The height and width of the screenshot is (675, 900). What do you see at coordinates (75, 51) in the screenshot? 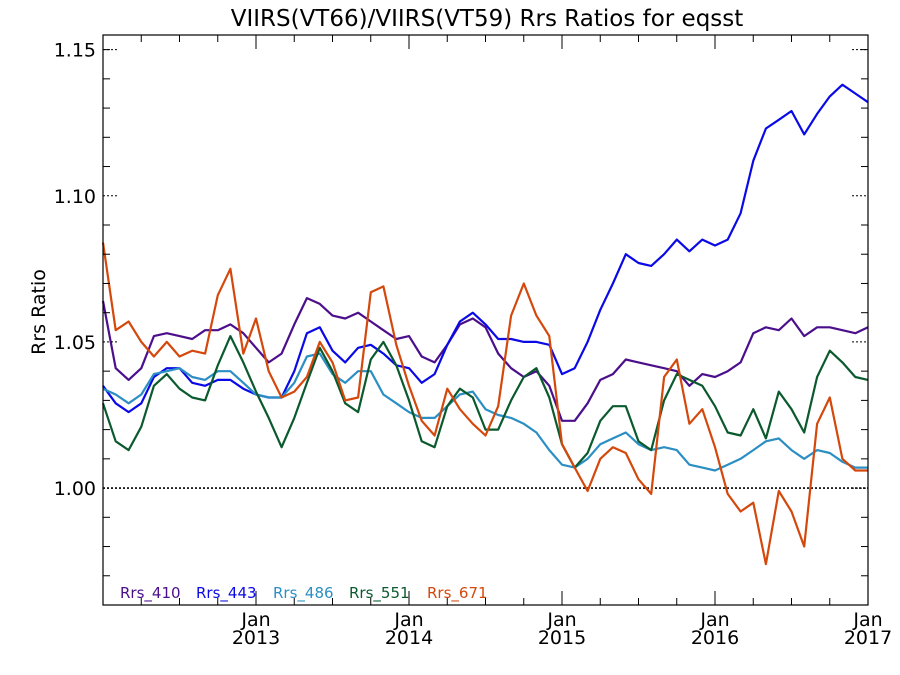
I see `y-tick-label: 1.15` at bounding box center [75, 51].